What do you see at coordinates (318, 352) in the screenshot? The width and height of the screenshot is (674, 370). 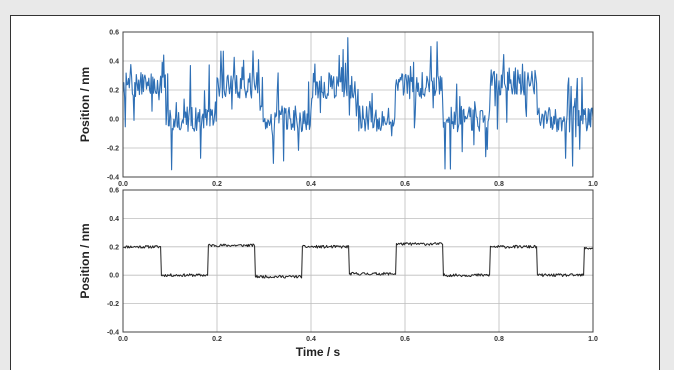 I see `x-axis-label: Time / s` at bounding box center [318, 352].